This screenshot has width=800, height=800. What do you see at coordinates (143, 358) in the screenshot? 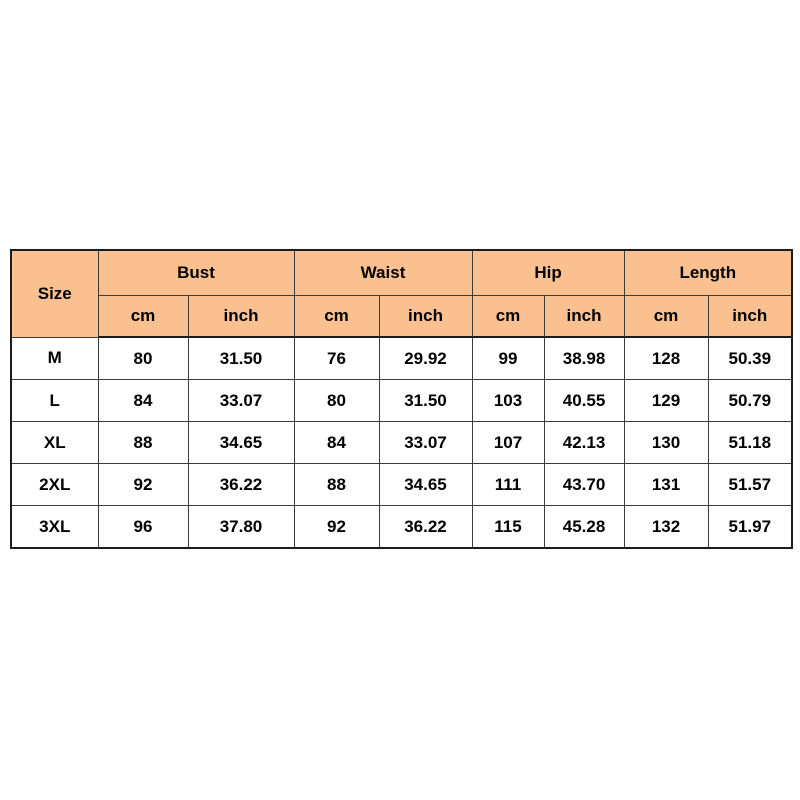
I see `cell-bust-cm: 80` at bounding box center [143, 358].